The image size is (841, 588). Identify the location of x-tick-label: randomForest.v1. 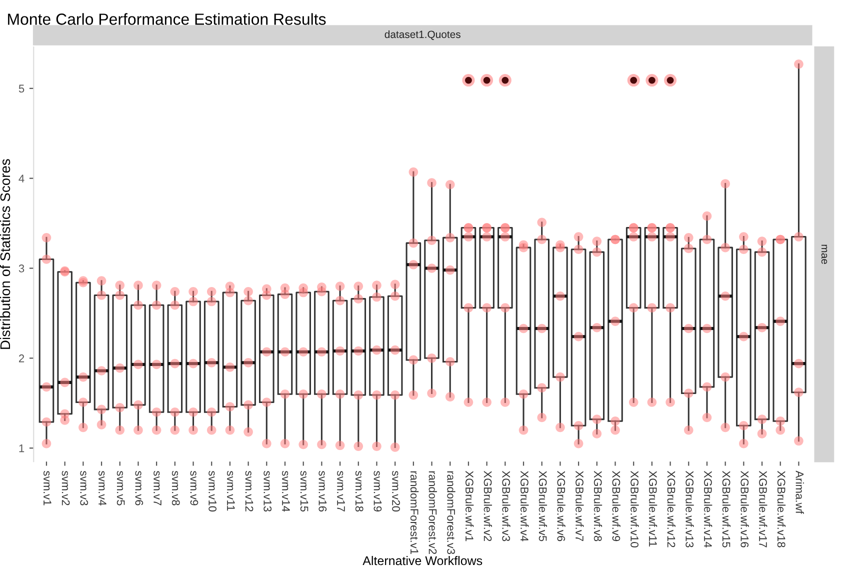
(414, 512).